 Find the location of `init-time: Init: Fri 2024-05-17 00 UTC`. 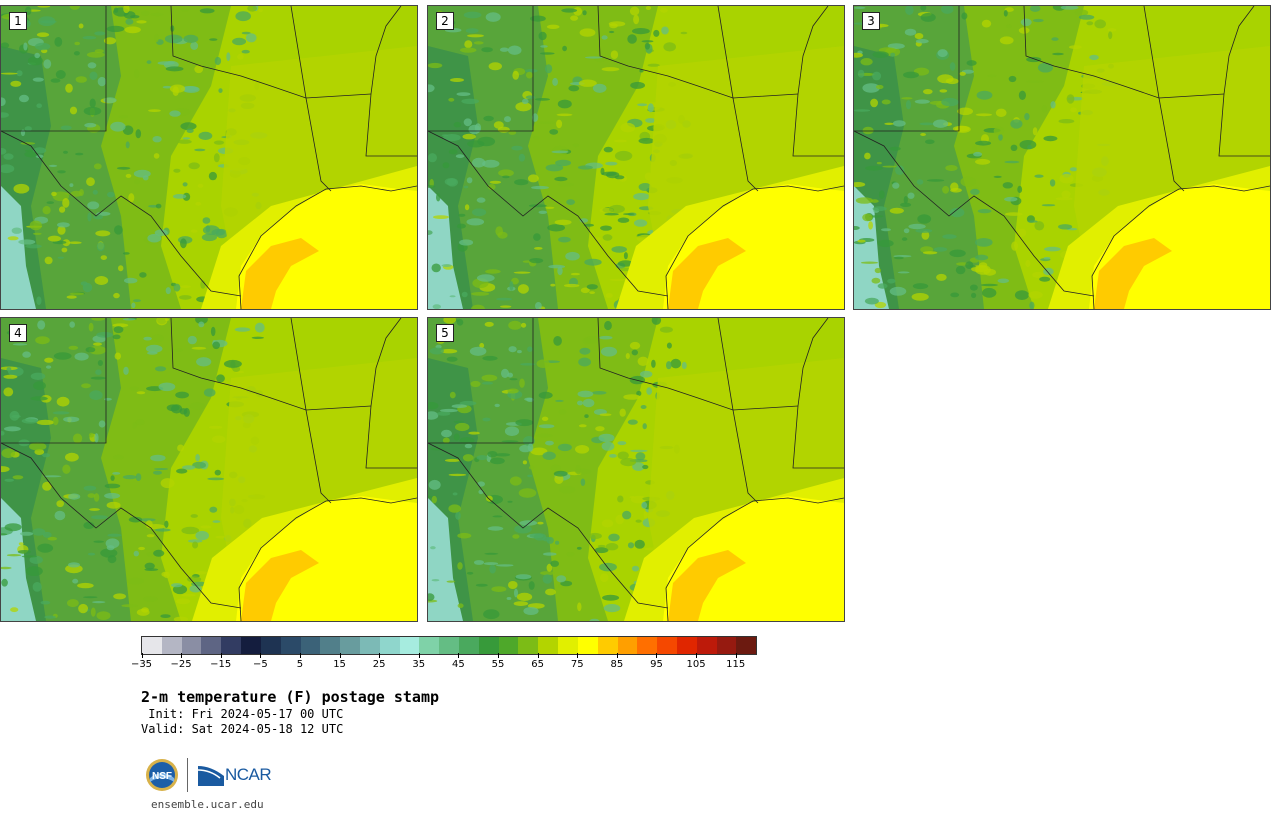

init-time: Init: Fri 2024-05-17 00 UTC is located at coordinates (242, 714).